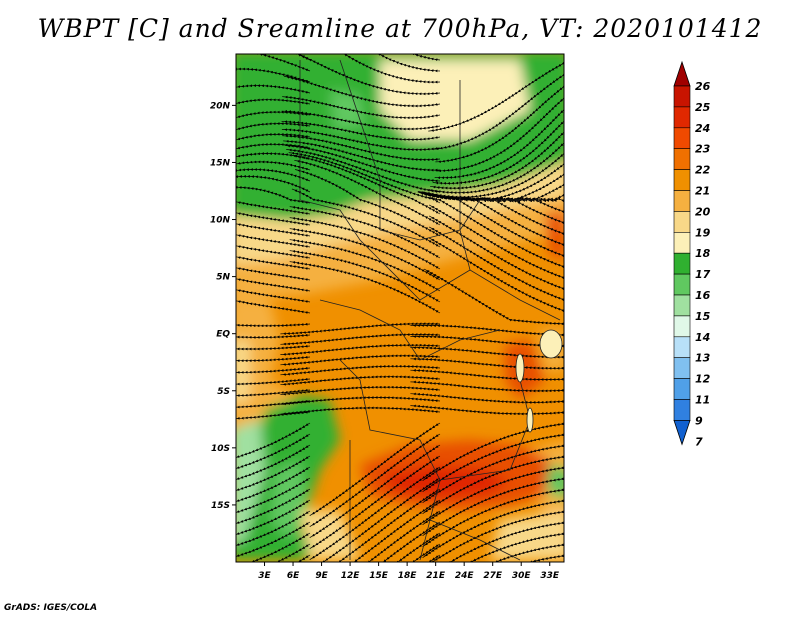 The image size is (800, 618). Describe the element at coordinates (522, 576) in the screenshot. I see `lon-label: 30E` at that location.